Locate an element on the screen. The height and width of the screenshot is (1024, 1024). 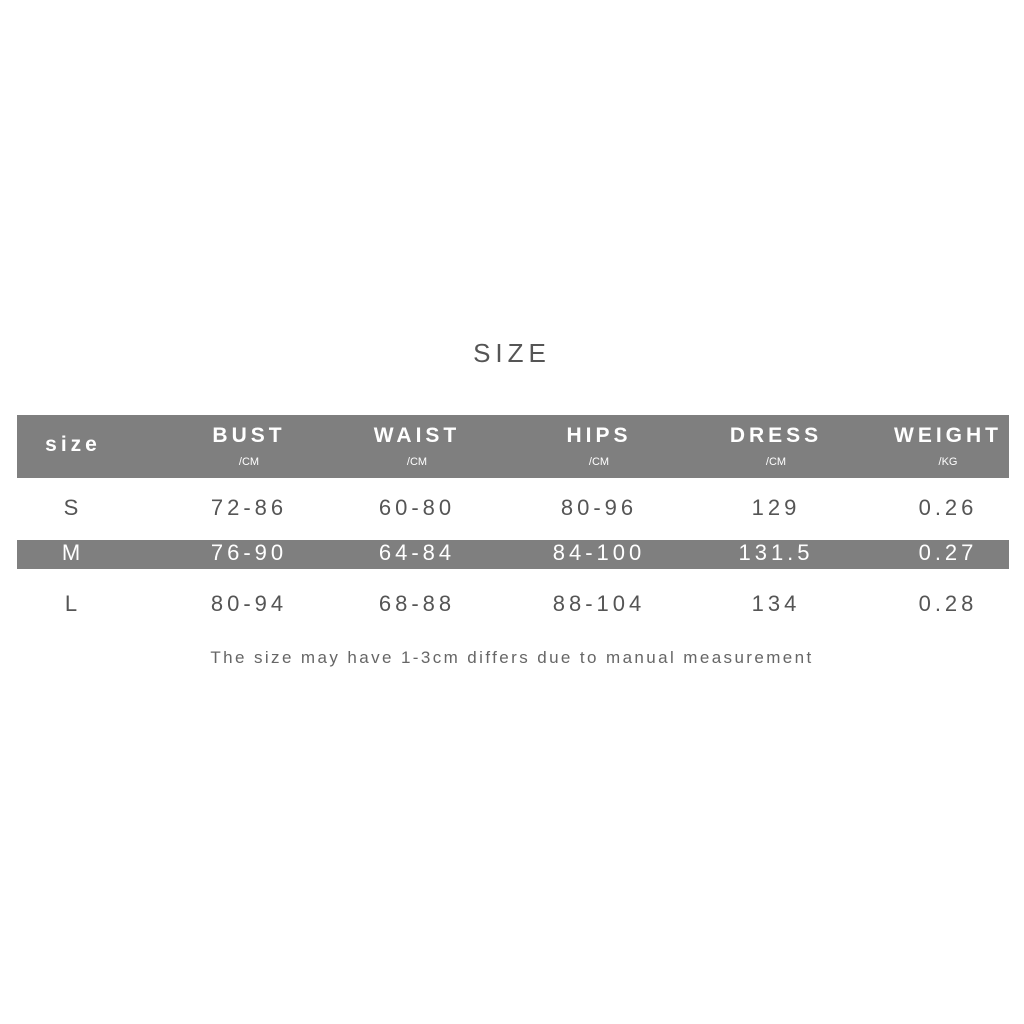
column-unit: /KG is located at coordinates (948, 462).